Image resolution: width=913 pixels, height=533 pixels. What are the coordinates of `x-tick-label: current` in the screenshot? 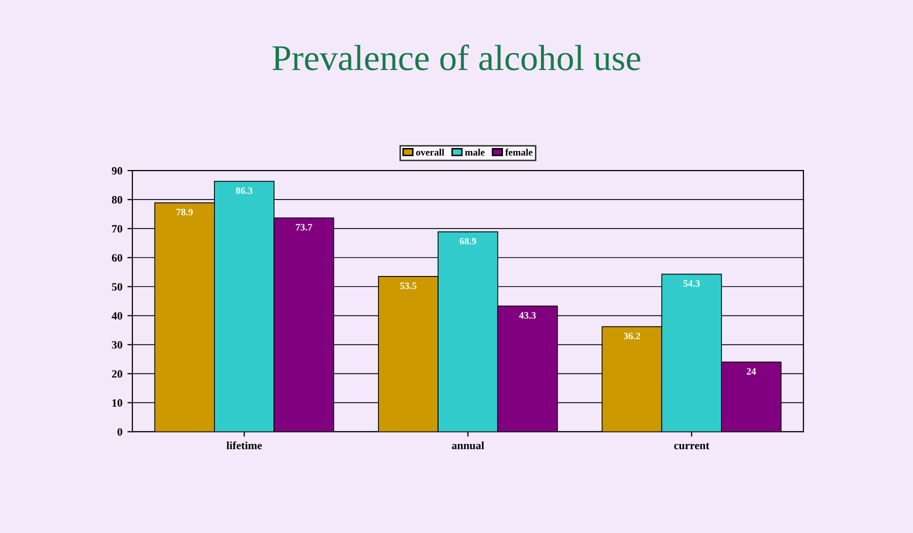 It's located at (692, 446).